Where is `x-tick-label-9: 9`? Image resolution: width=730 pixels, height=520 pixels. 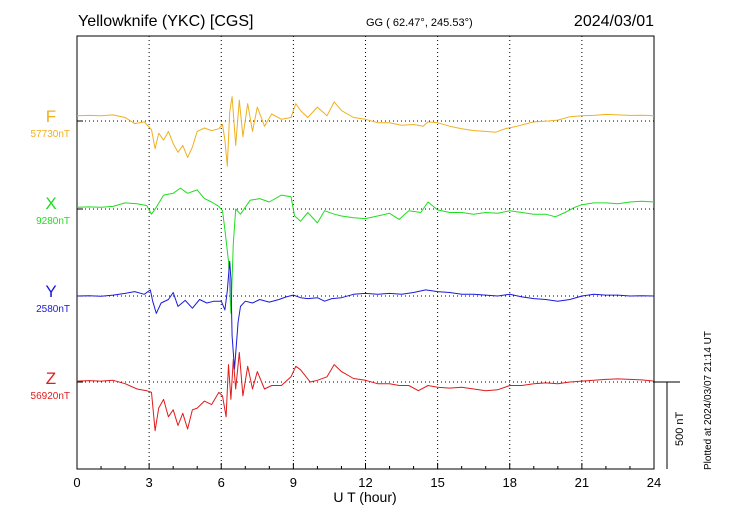 x-tick-label-9: 9 is located at coordinates (293, 482).